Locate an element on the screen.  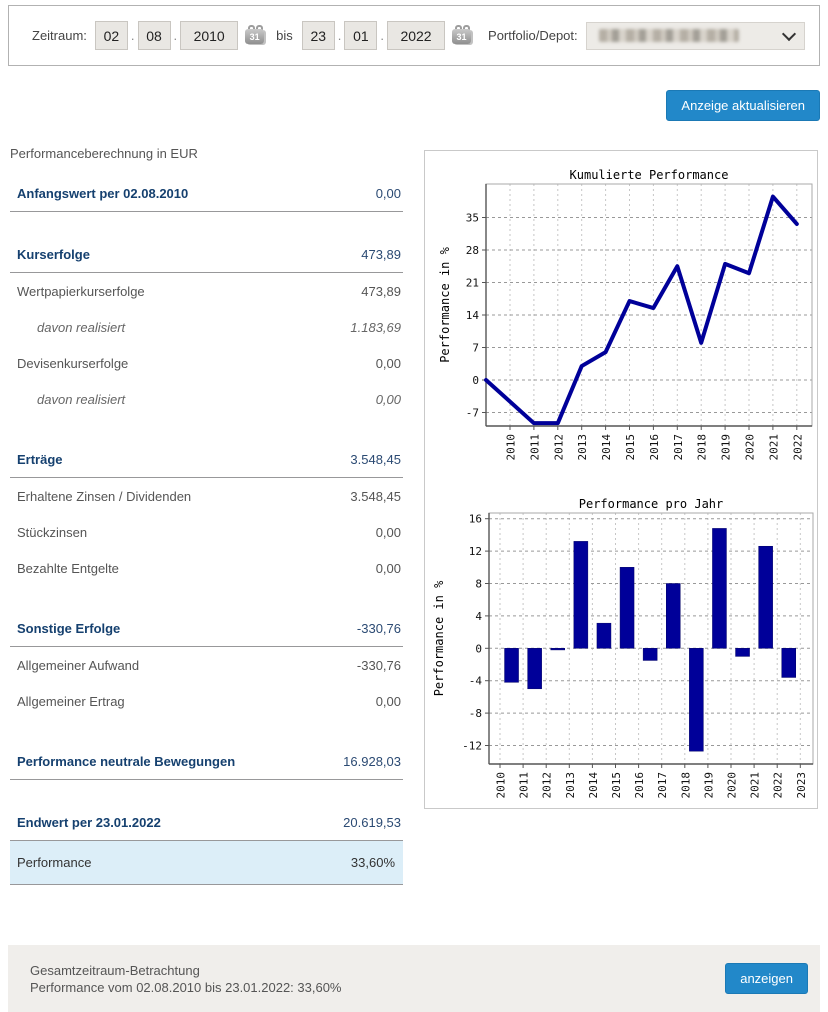
zeitraum-label: Zeitraum: is located at coordinates (59, 35).